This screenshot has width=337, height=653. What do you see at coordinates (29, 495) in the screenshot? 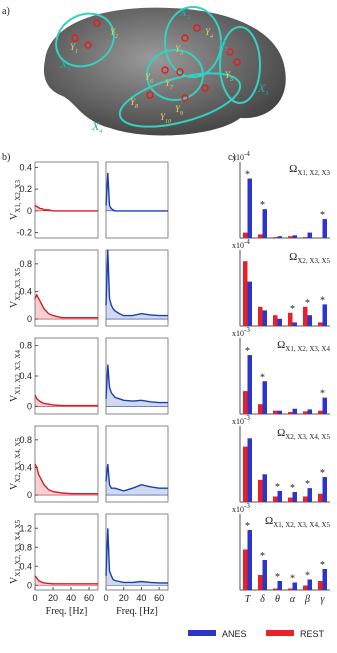
I see `y-tick-label: 0` at bounding box center [29, 495].